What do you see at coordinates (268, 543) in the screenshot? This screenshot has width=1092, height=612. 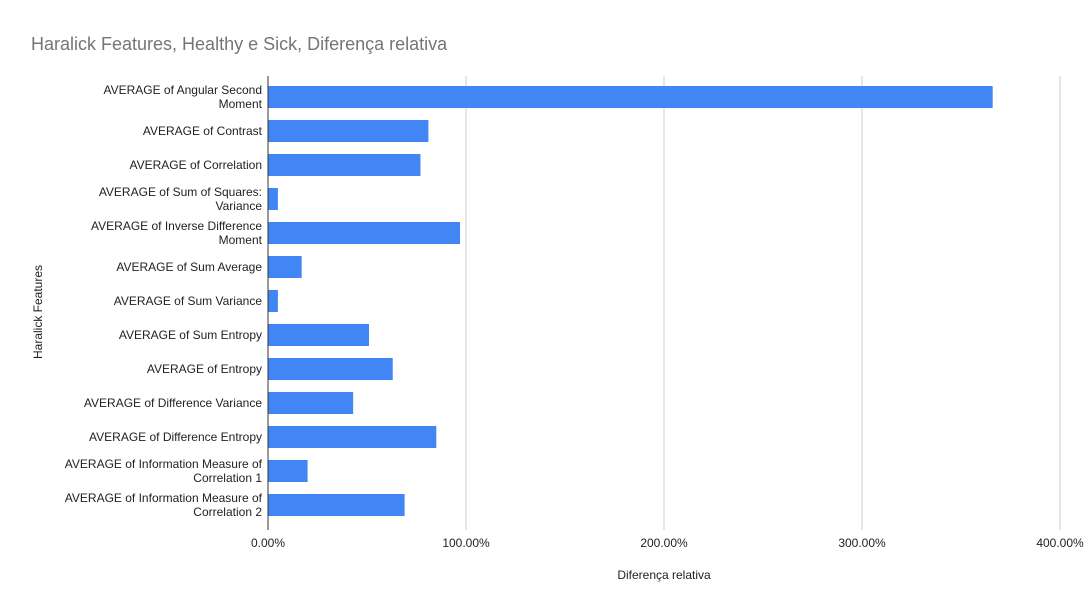 I see `x-tick-label: 0.00%` at bounding box center [268, 543].